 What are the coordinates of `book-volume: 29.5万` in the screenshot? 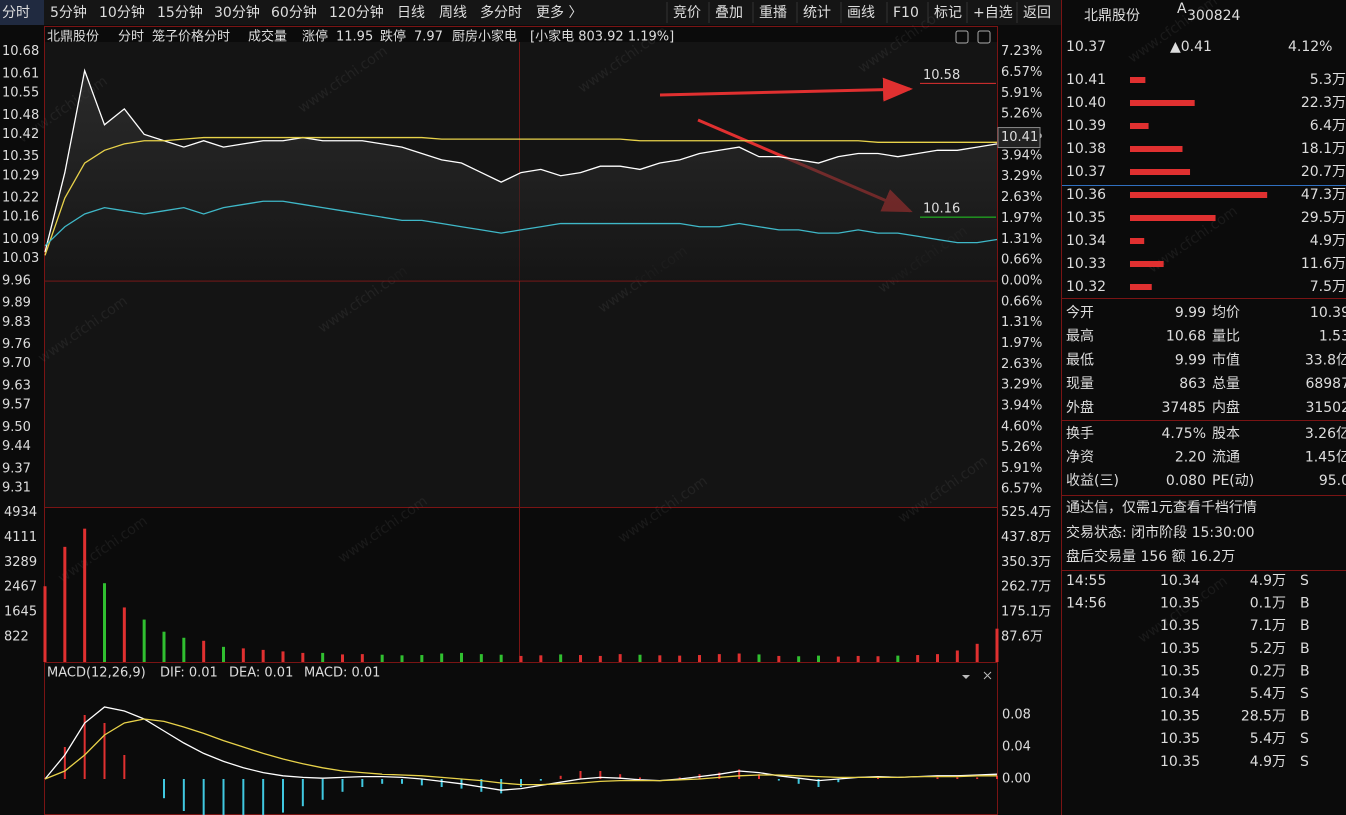 It's located at (1323, 218).